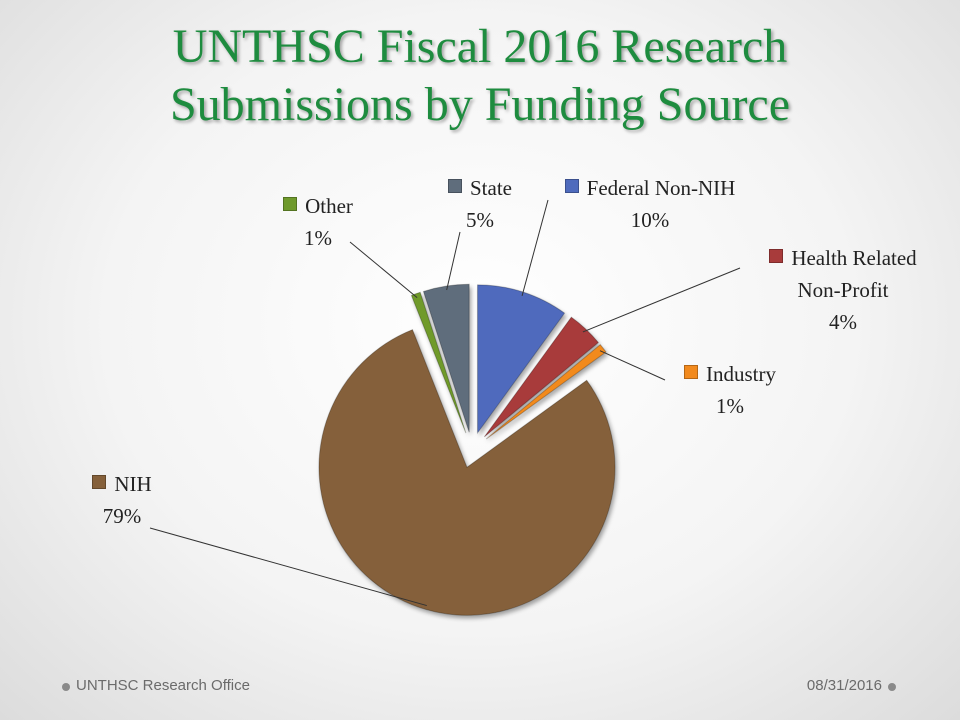  Describe the element at coordinates (843, 322) in the screenshot. I see `value-label: 4%` at that location.